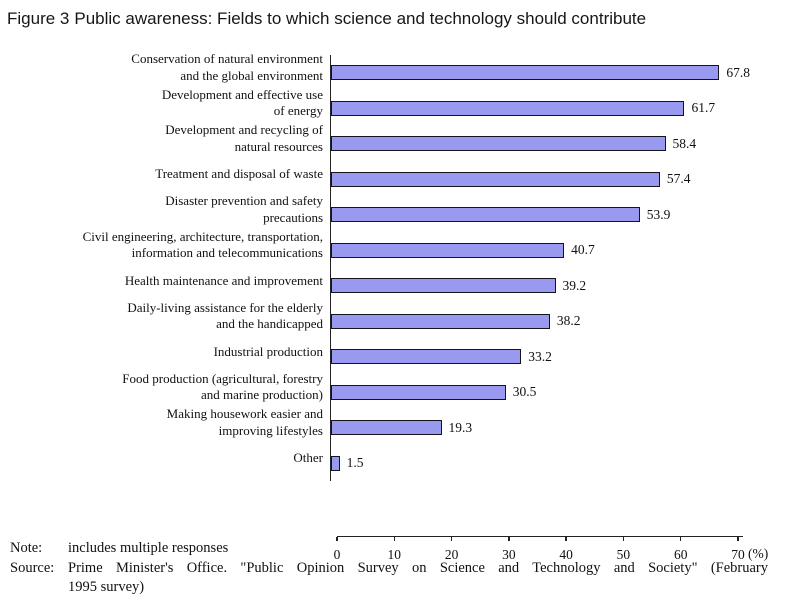  What do you see at coordinates (38, 18) in the screenshot?
I see `figure-number: Figure 3` at bounding box center [38, 18].